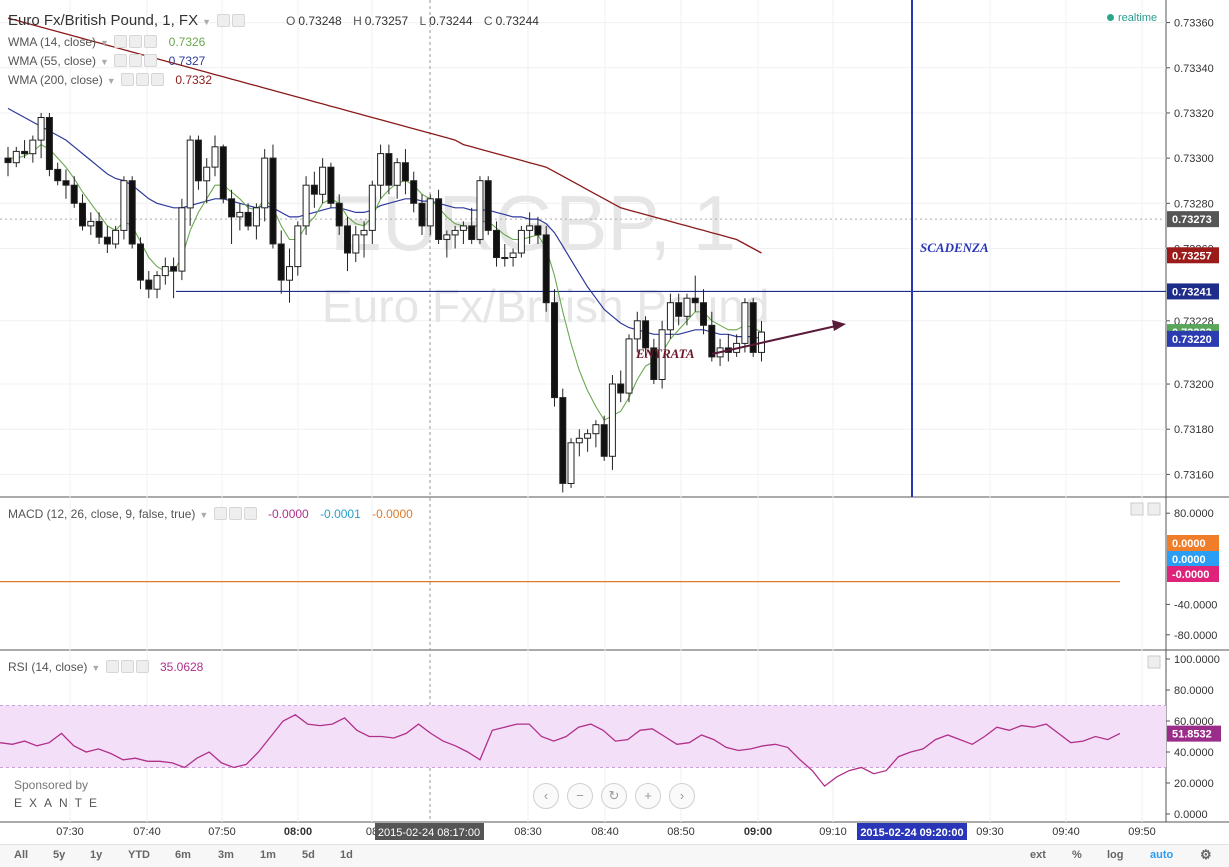  I want to click on rsi-tick-label: 80.0000, so click(1194, 691).